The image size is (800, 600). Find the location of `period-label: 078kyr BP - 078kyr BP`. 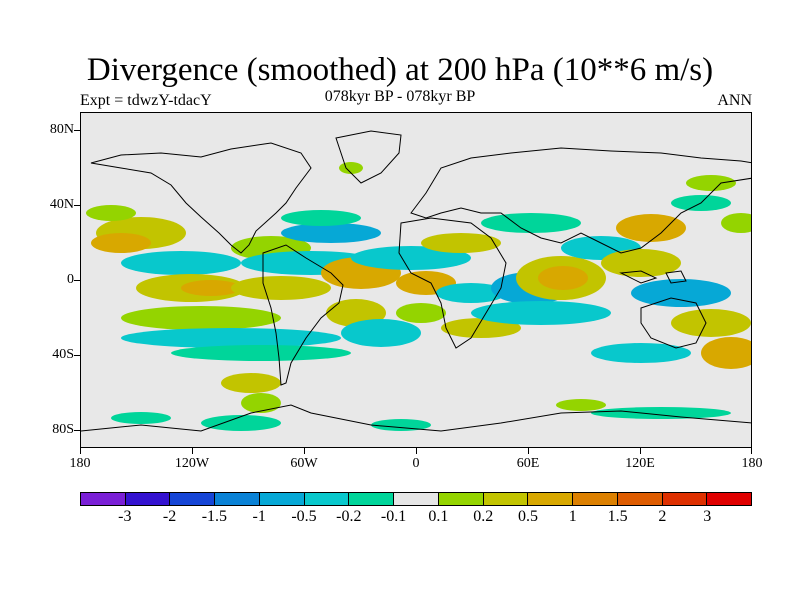

period-label: 078kyr BP - 078kyr BP is located at coordinates (400, 96).